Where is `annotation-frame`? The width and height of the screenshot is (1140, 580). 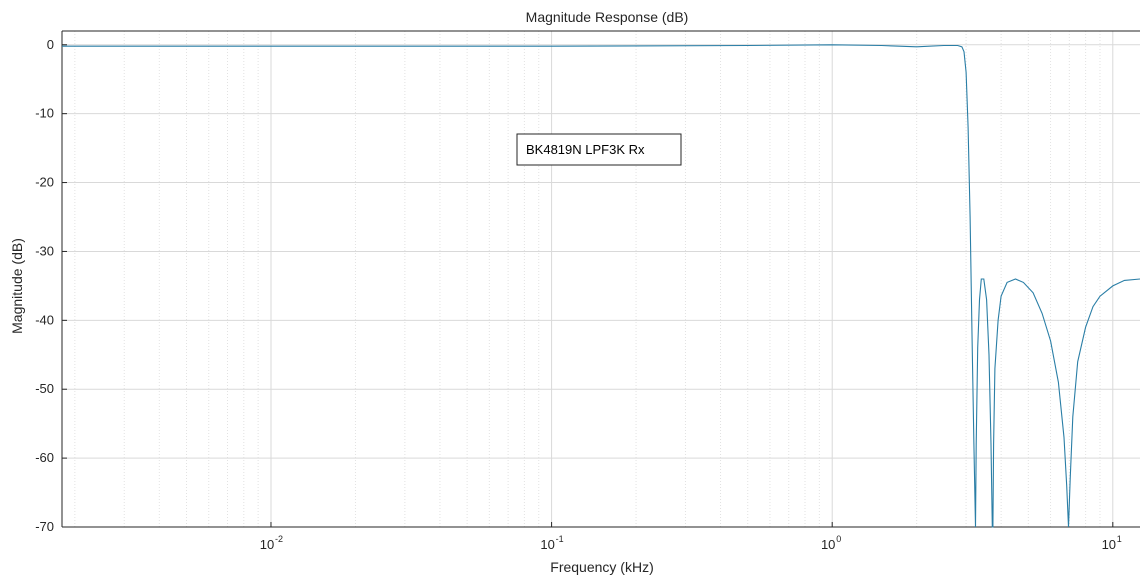 annotation-frame is located at coordinates (599, 149).